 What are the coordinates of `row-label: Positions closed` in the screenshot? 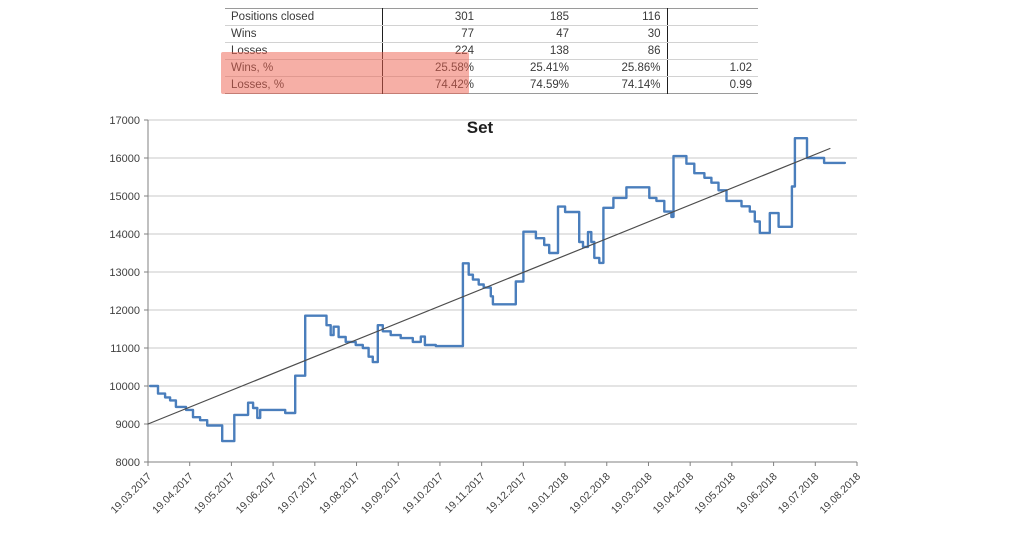 It's located at (304, 17).